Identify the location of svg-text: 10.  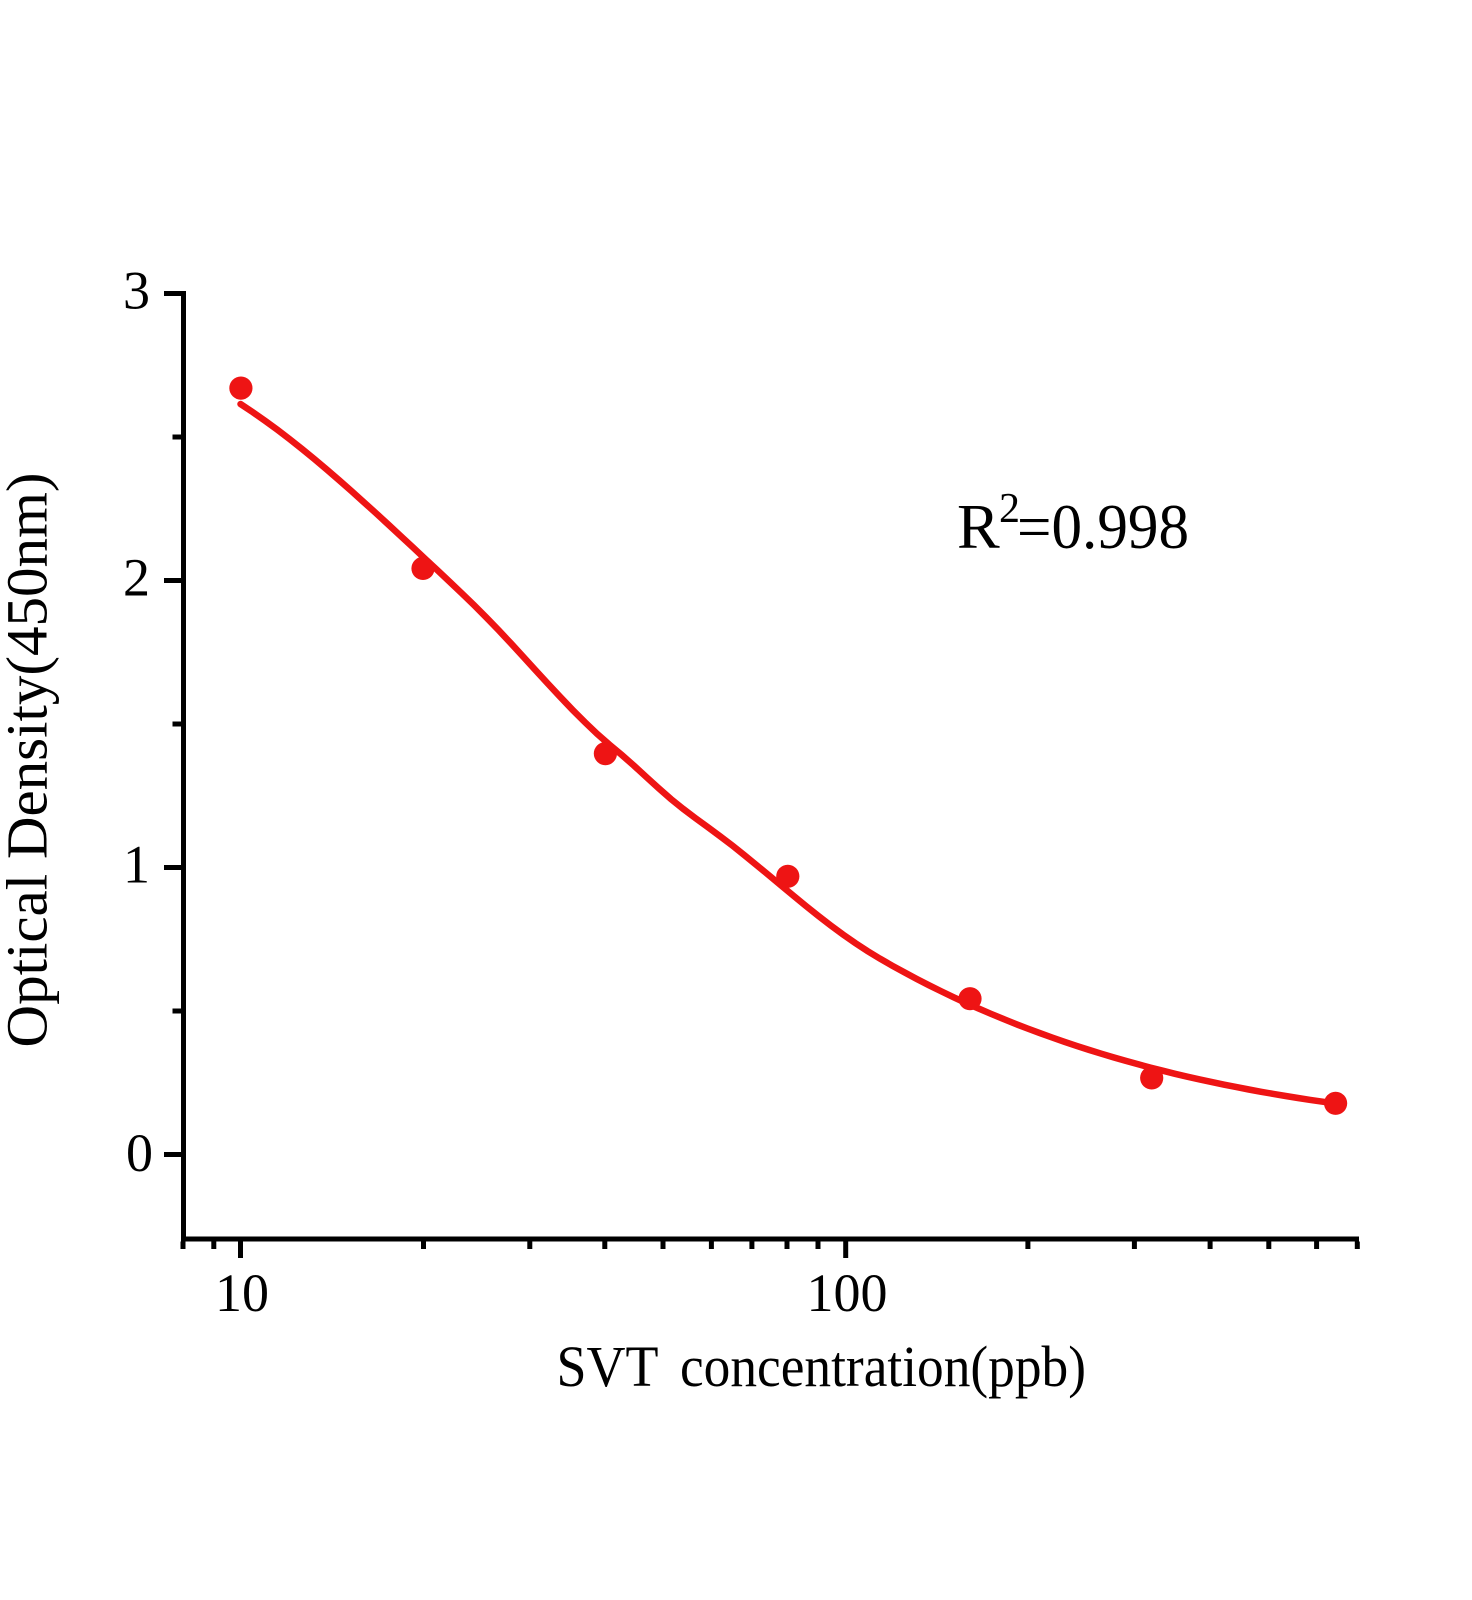
(242, 1293).